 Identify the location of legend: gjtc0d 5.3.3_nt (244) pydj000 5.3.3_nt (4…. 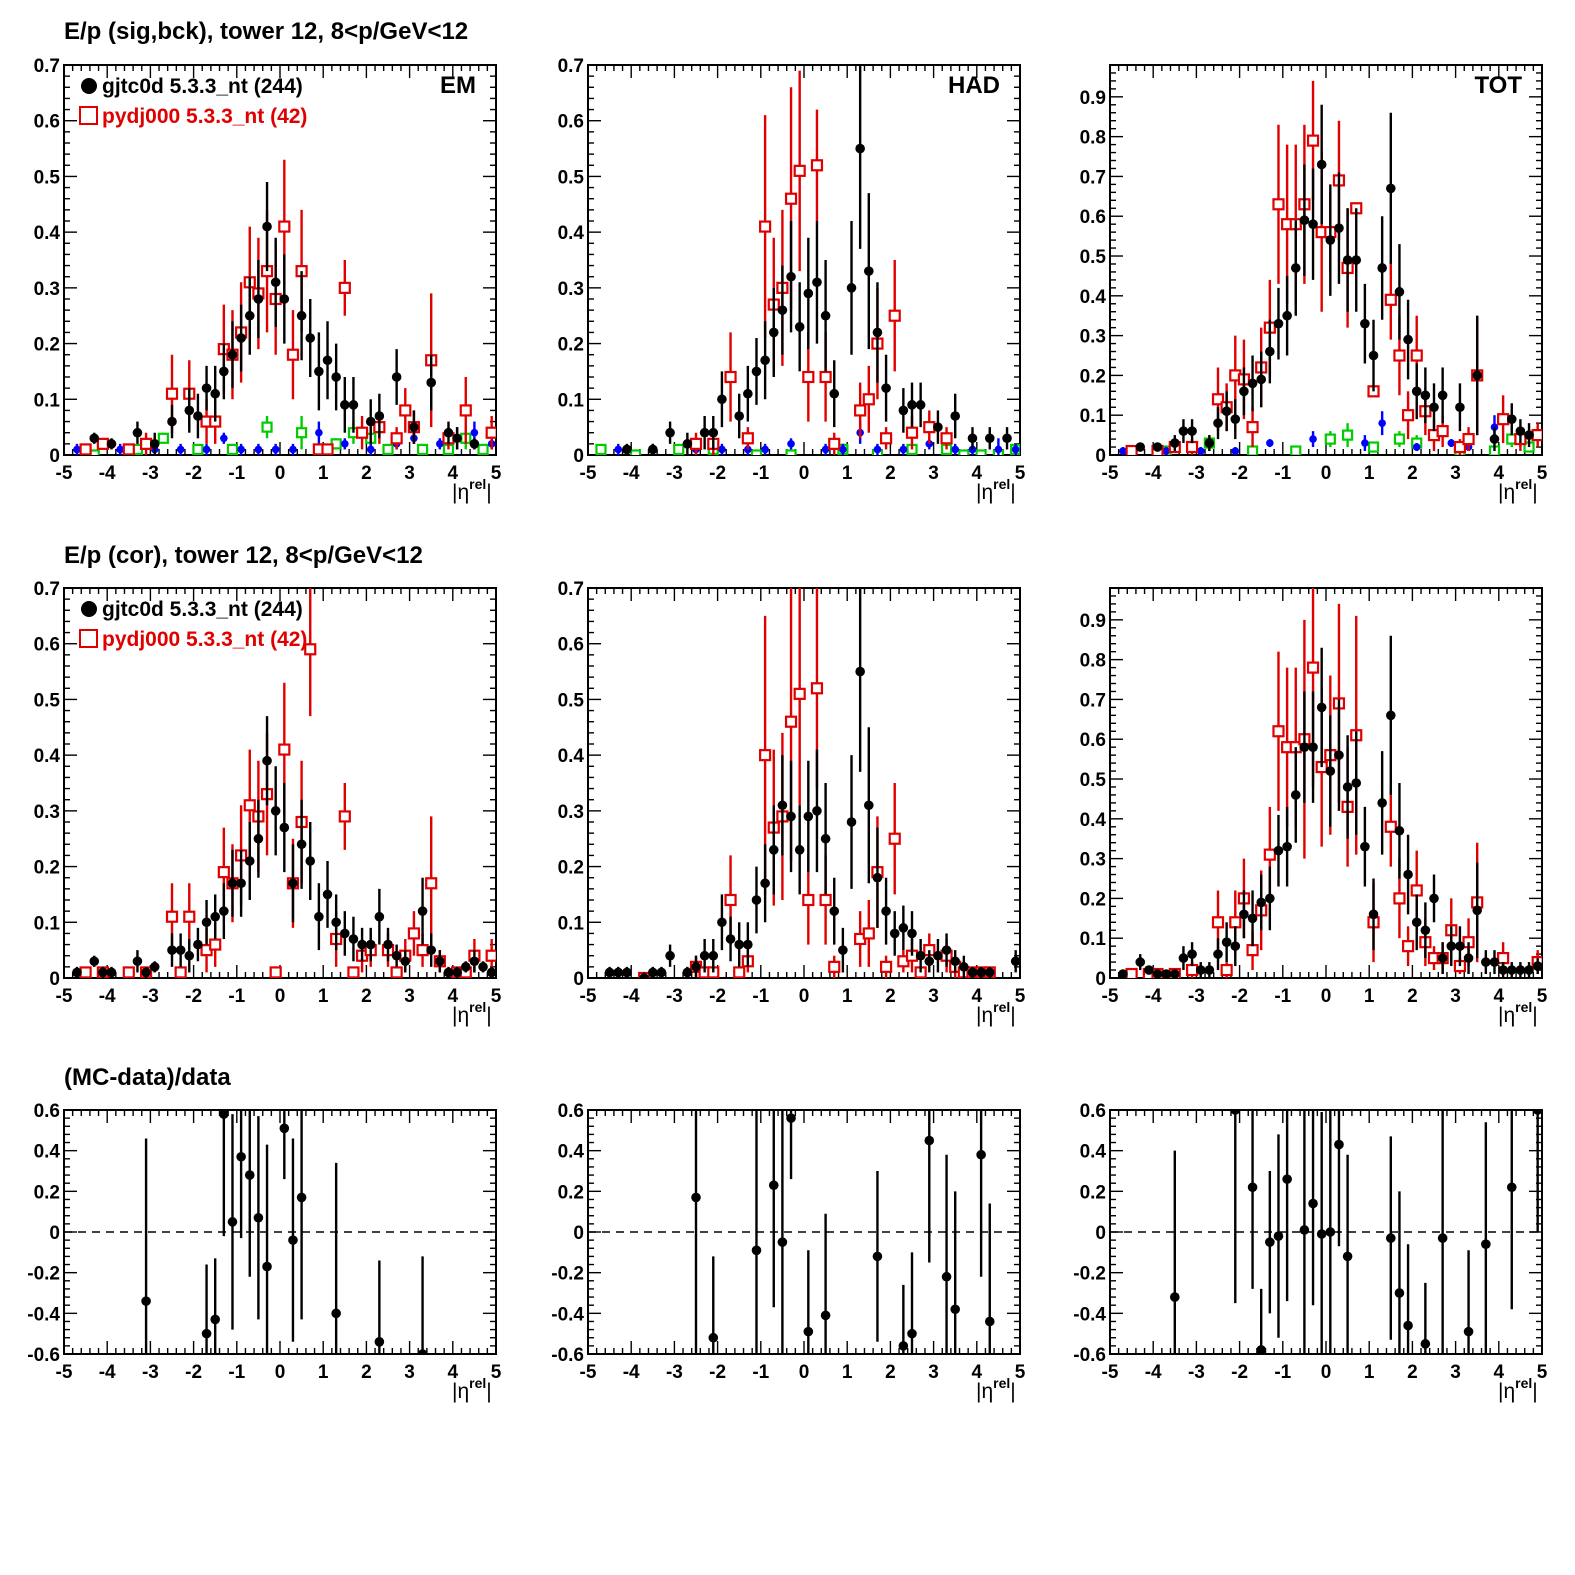
(193, 101).